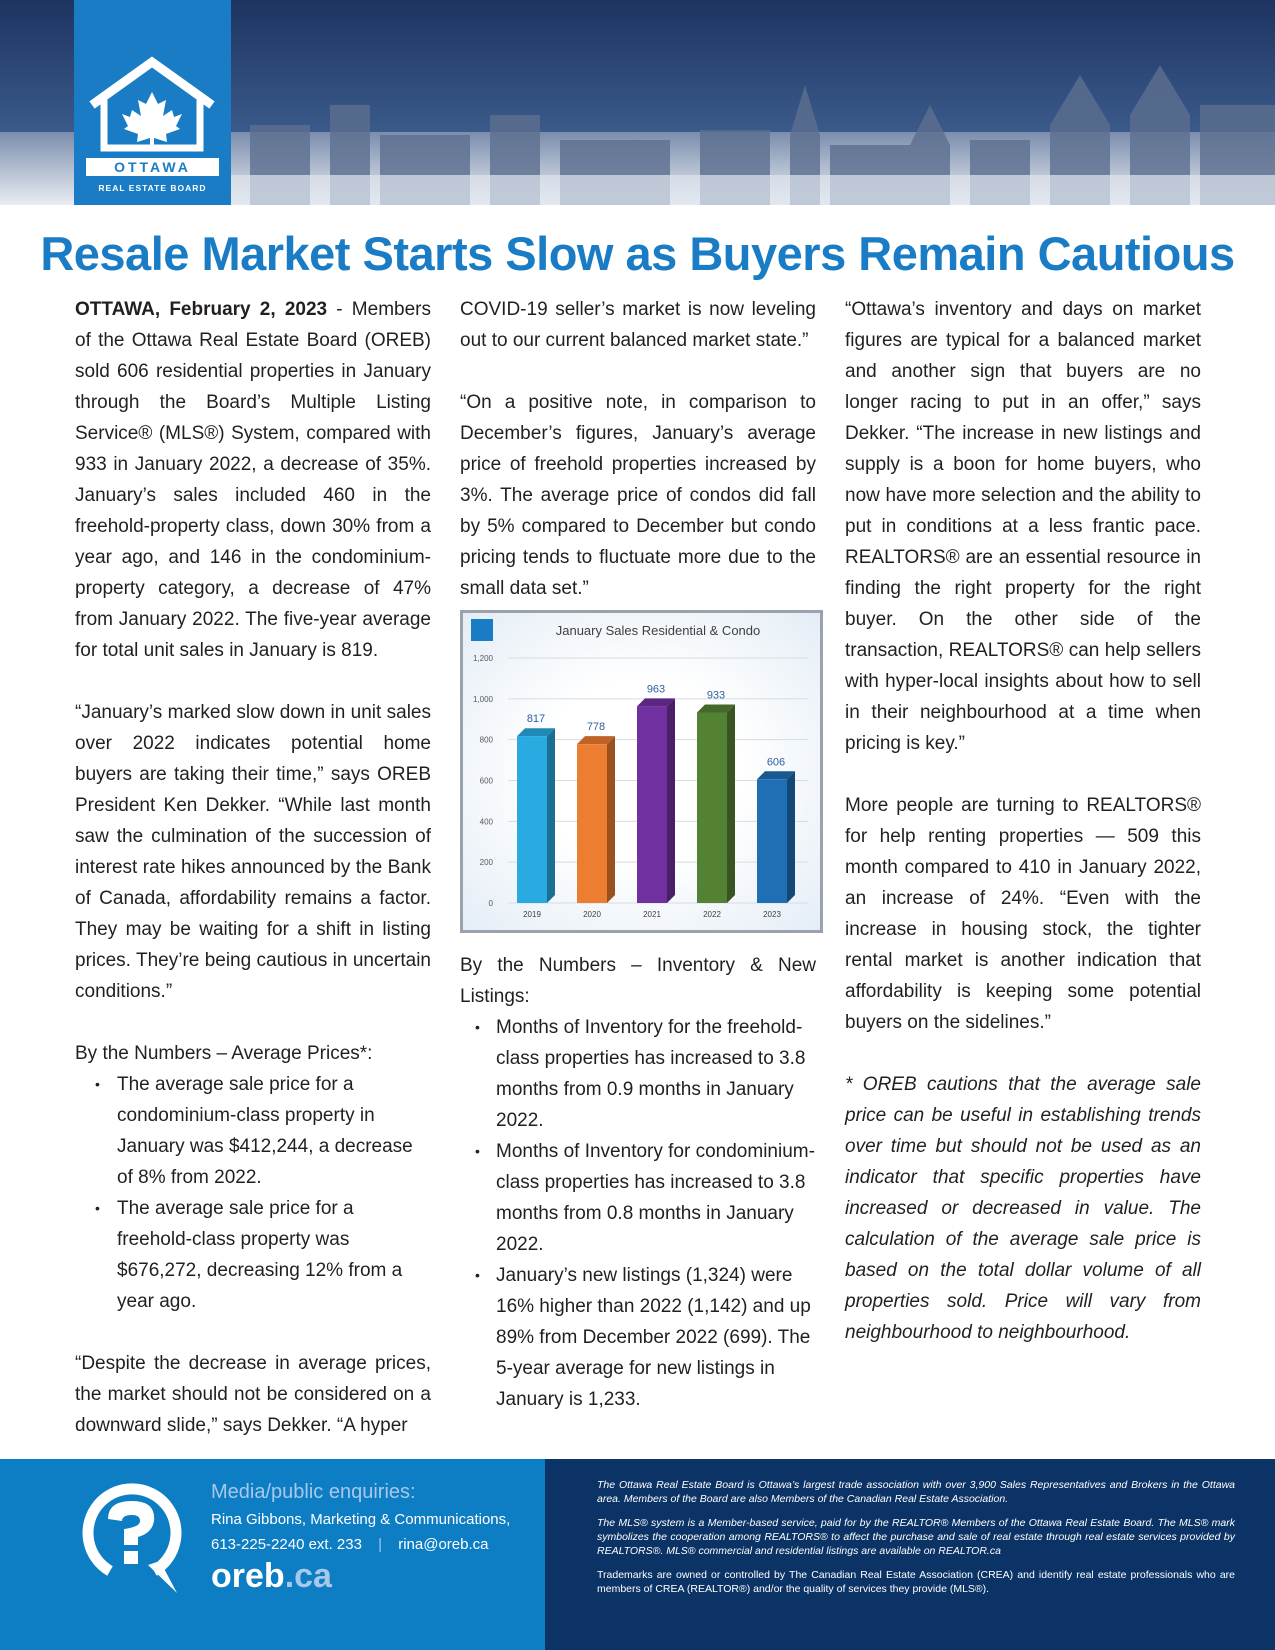 This screenshot has width=1275, height=1650. I want to click on bar-2023, so click(772, 841).